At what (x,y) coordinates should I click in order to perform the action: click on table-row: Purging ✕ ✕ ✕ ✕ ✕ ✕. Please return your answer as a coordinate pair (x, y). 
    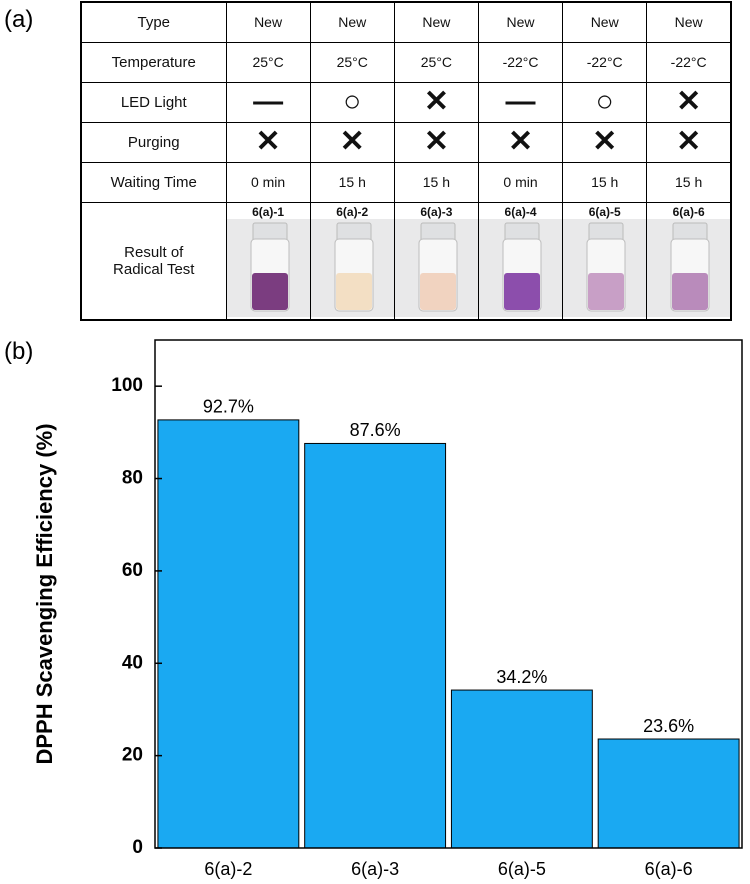
    Looking at the image, I should click on (406, 142).